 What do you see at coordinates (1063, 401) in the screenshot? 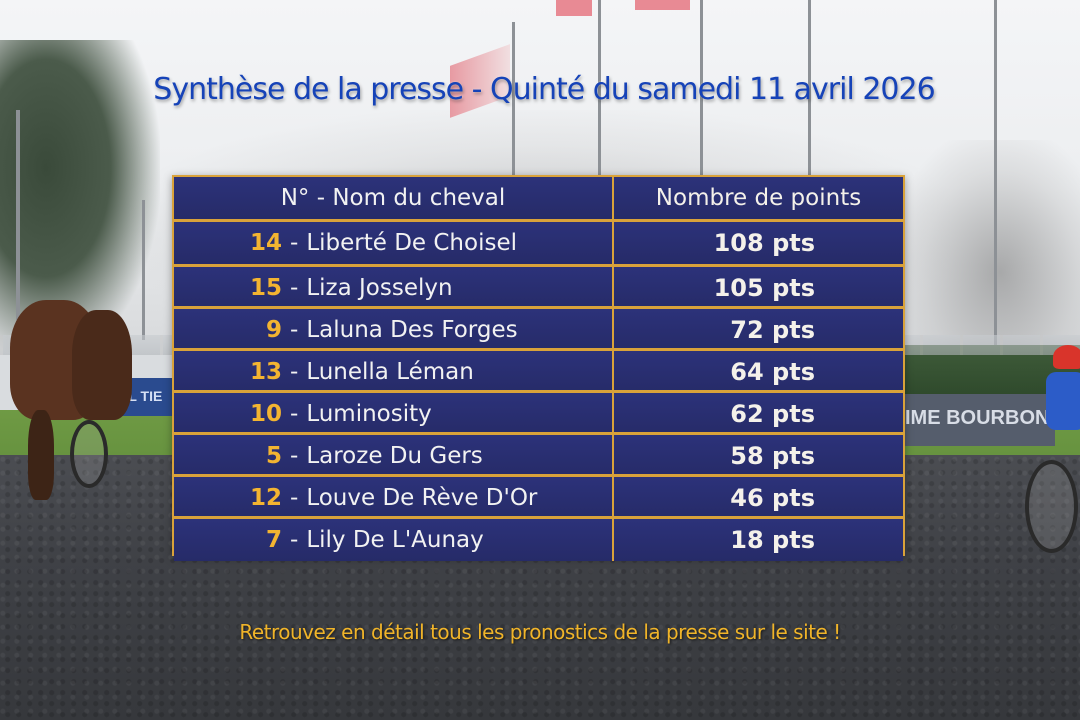
I see `driver` at bounding box center [1063, 401].